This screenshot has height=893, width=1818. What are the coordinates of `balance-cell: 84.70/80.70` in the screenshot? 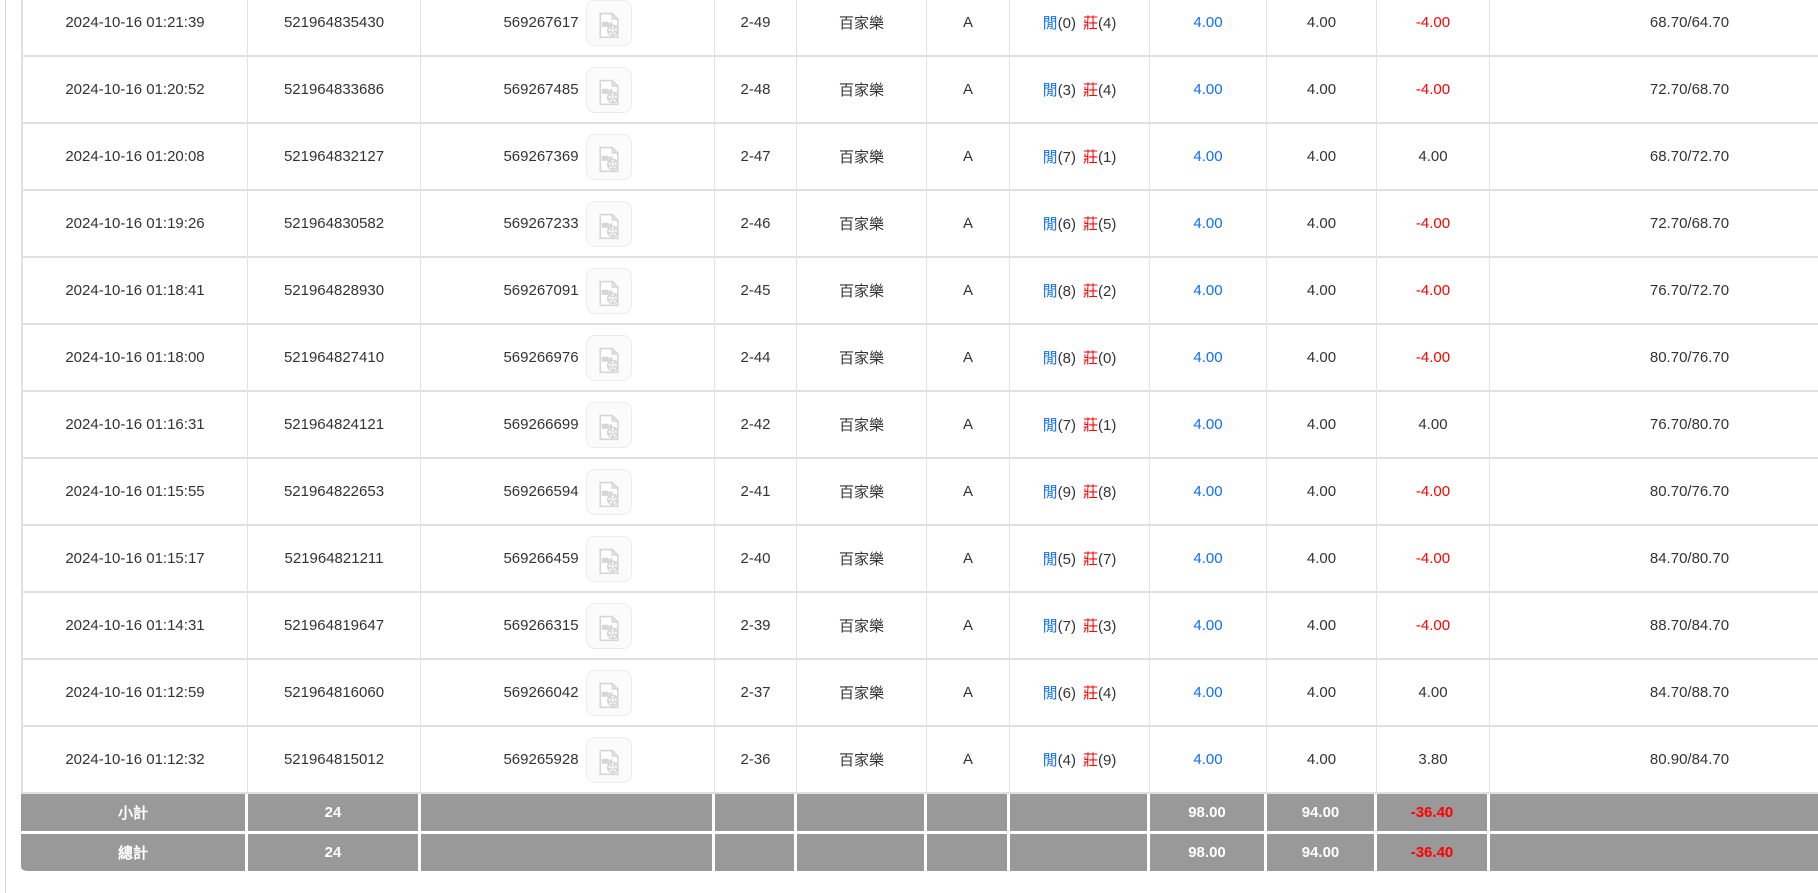 It's located at (1654, 559).